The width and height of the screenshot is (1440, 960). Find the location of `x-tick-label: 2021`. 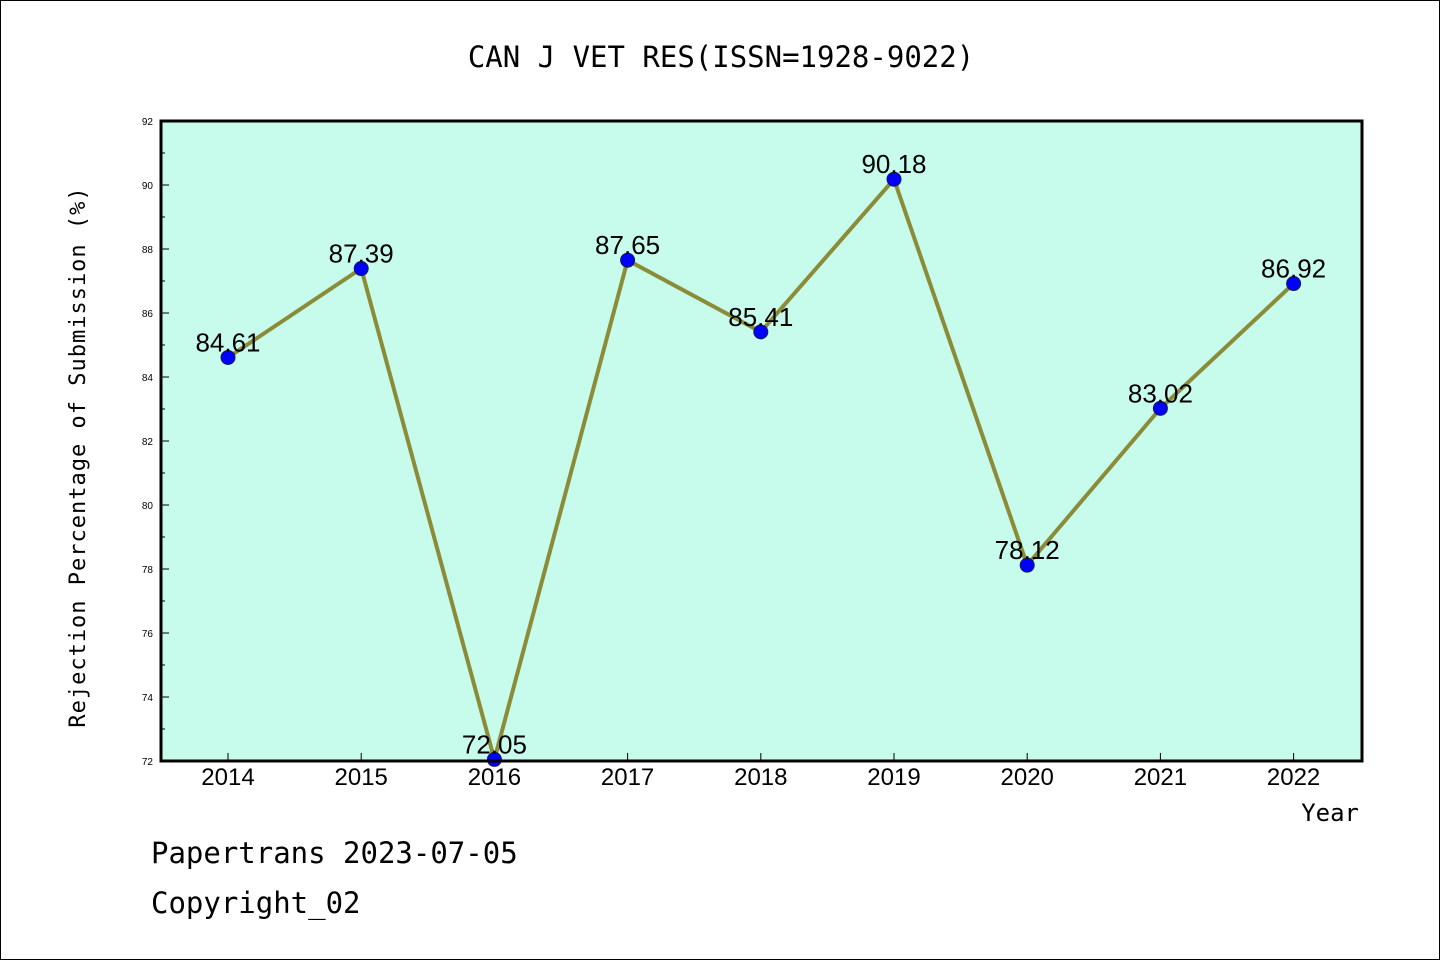

x-tick-label: 2021 is located at coordinates (1160, 777).